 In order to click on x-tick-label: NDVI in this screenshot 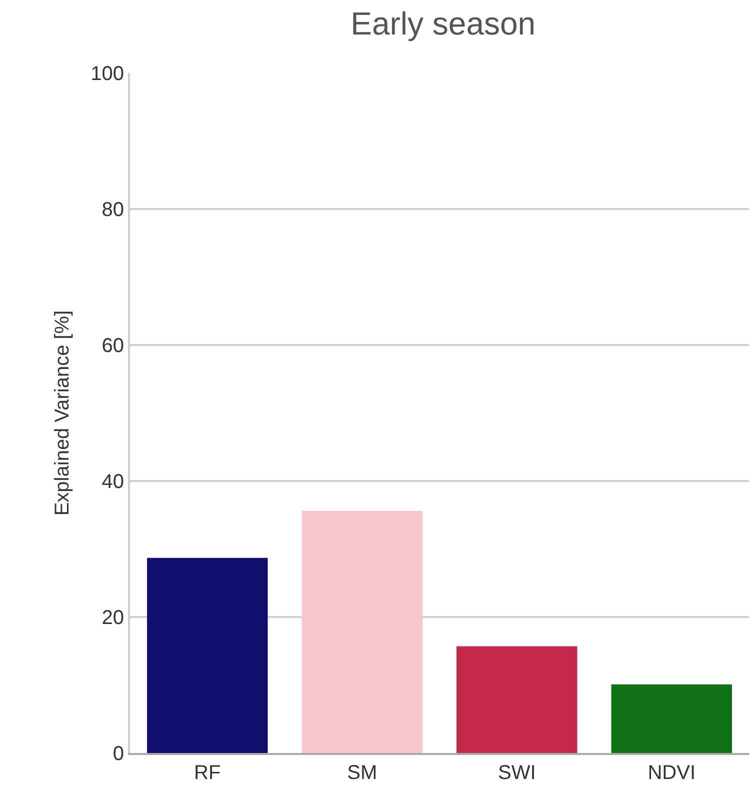, I will do `click(672, 773)`.